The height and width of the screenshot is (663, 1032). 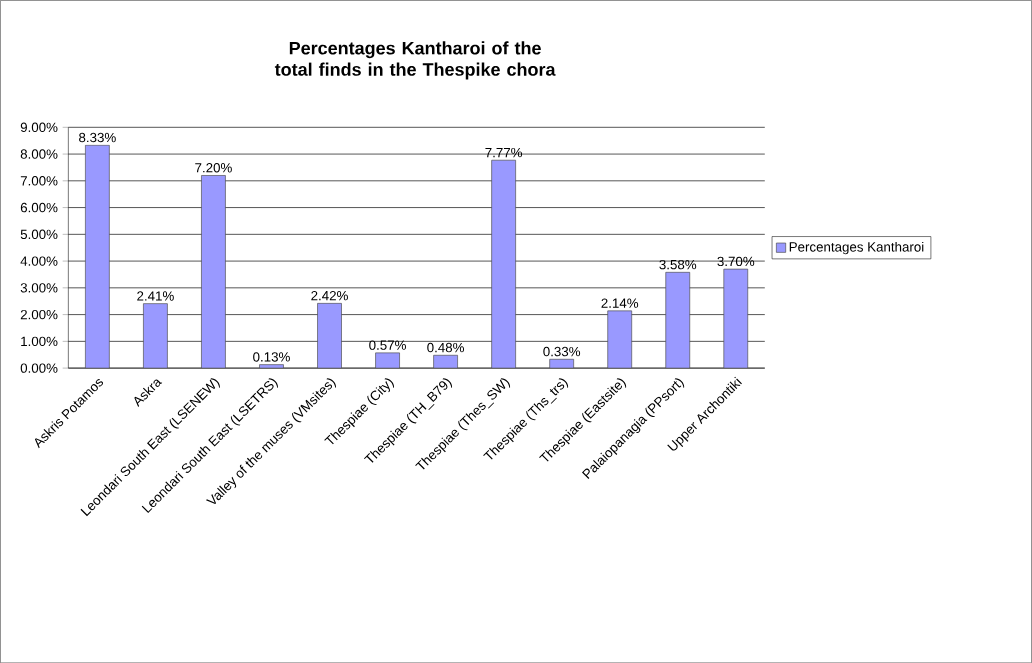 I want to click on data-label: 0.33%, so click(x=562, y=351).